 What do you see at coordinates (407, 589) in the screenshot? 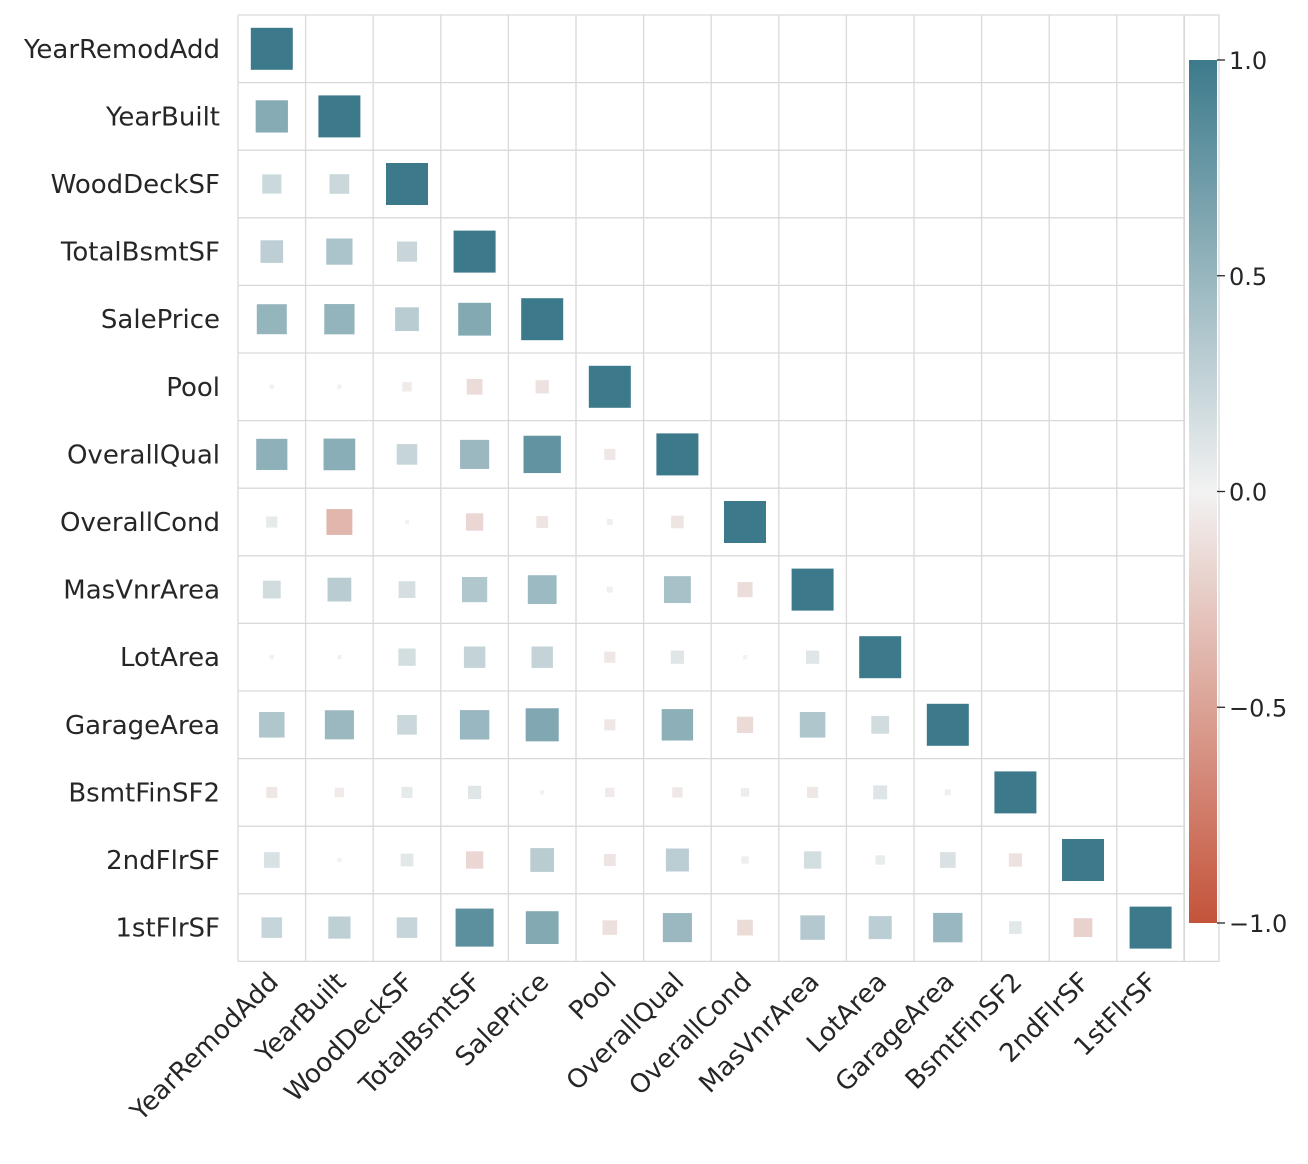
I see `cell-MasVnrArea-WoodDeckSF` at bounding box center [407, 589].